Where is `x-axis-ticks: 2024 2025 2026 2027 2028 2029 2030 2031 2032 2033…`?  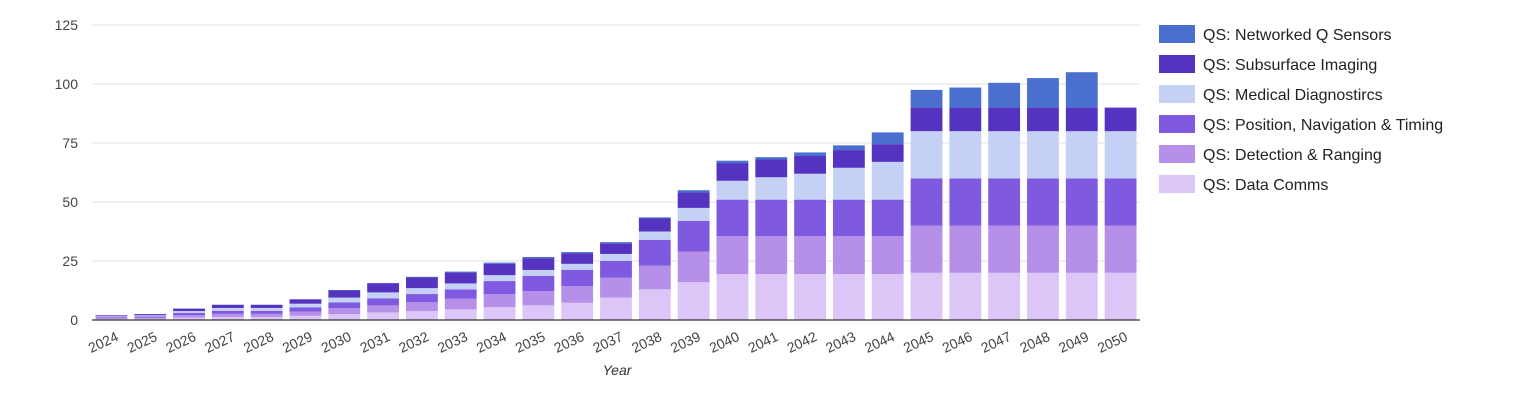
x-axis-ticks: 2024 2025 2026 2027 2028 2029 2030 2031 2032 2033… is located at coordinates (608, 342).